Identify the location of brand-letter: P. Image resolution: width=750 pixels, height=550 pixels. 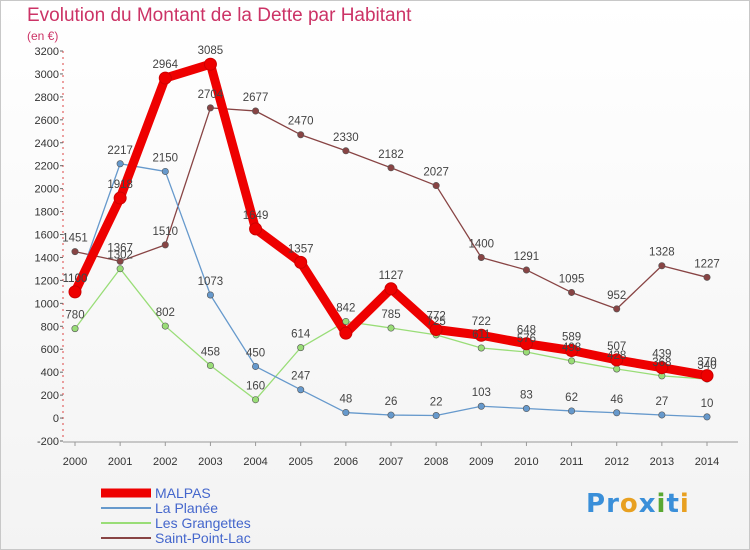
(596, 504).